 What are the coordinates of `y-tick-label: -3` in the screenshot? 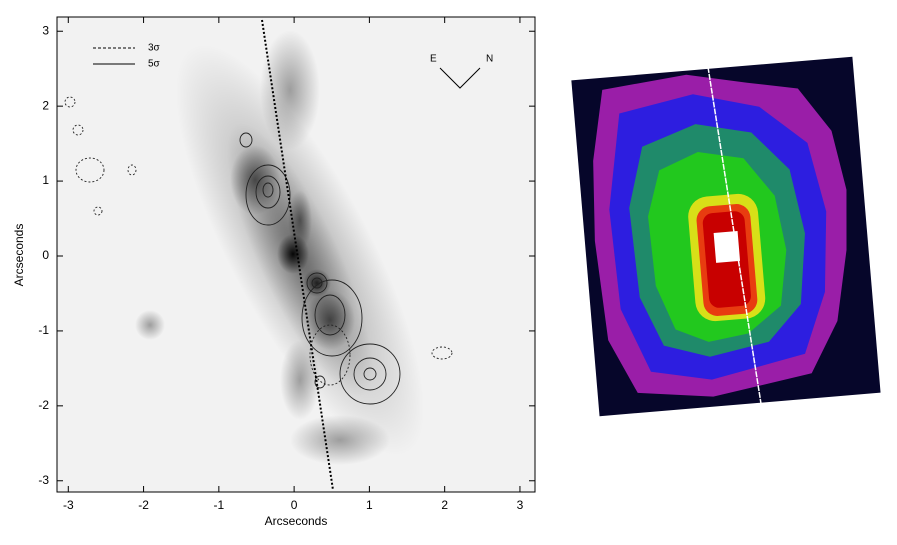 It's located at (43, 480).